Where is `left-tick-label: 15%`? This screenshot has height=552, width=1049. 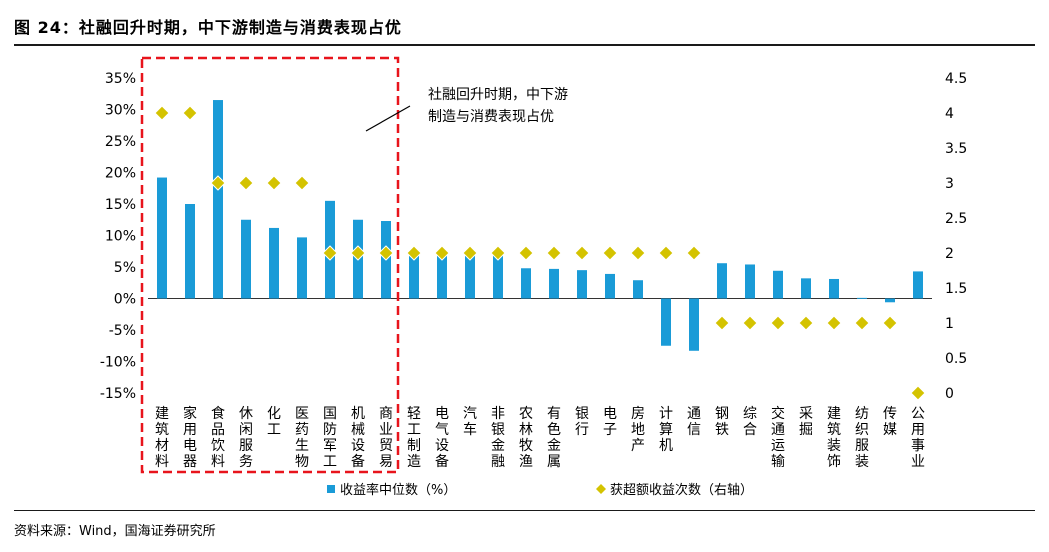 left-tick-label: 15% is located at coordinates (120, 205).